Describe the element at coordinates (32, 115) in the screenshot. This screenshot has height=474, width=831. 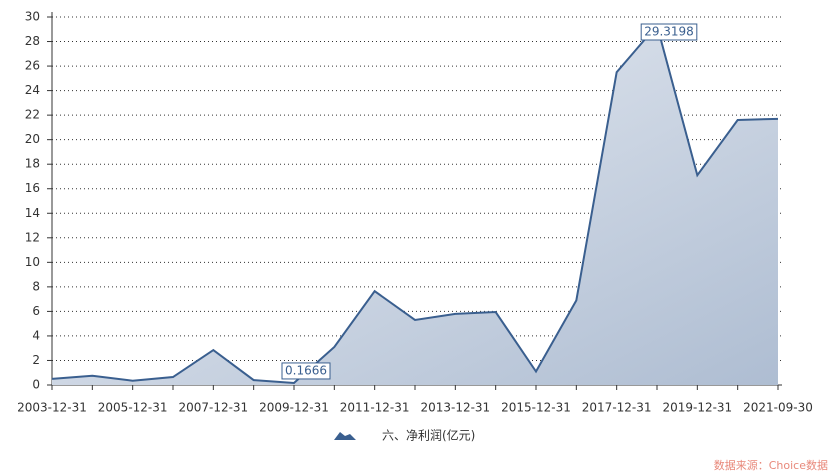
I see `y-tick-label: 22` at that location.